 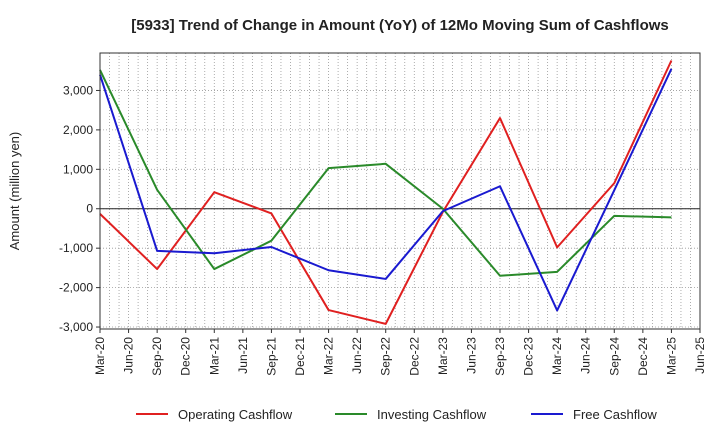 What do you see at coordinates (414, 356) in the screenshot?
I see `x-tick-label: Dec-22` at bounding box center [414, 356].